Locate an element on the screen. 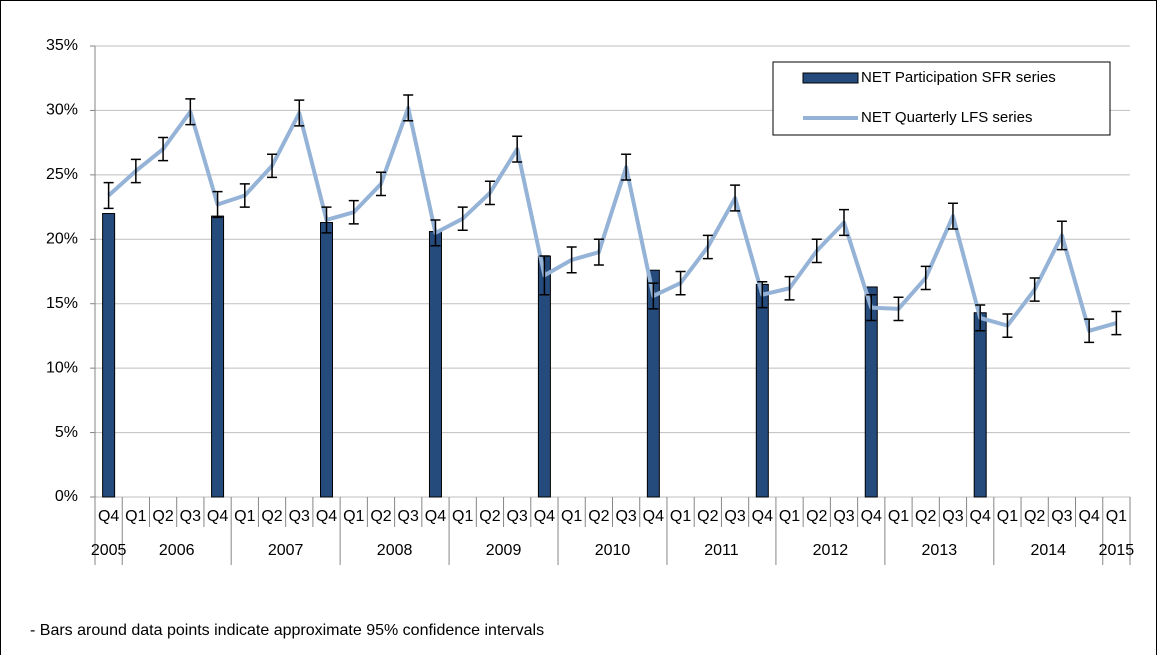 This screenshot has height=655, width=1157. y-tick-label: 0% is located at coordinates (66, 496).